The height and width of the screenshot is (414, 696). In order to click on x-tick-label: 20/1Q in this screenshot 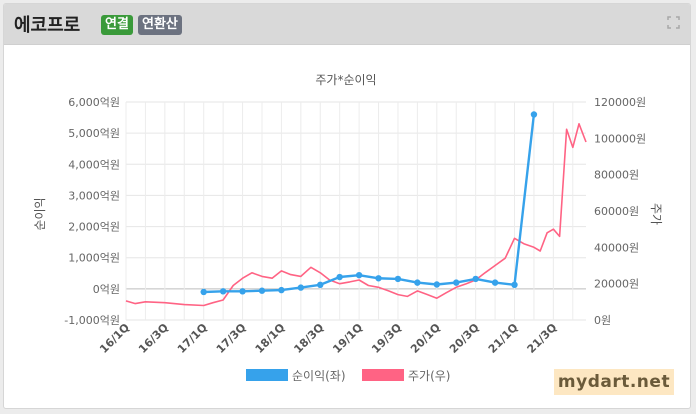, I will do `click(425, 338)`.